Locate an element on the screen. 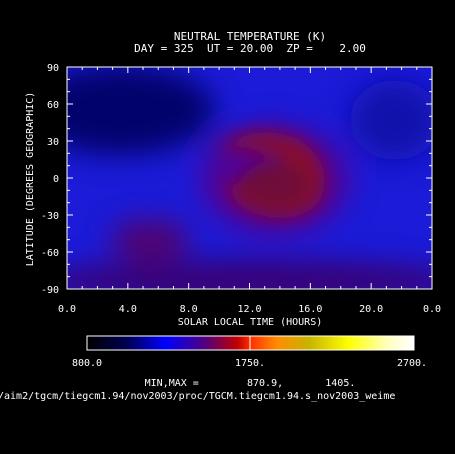 This screenshot has width=455, height=454. x-tick-label: 8.0 is located at coordinates (189, 309).